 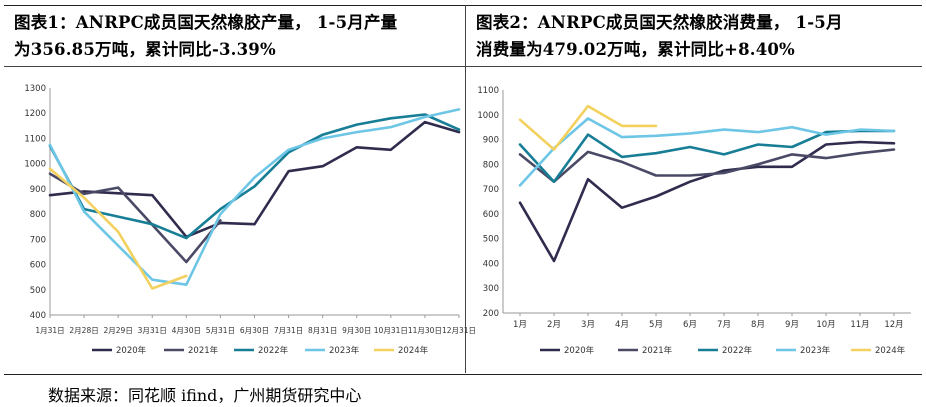 I want to click on x-tick-label: 9月, so click(x=792, y=325).